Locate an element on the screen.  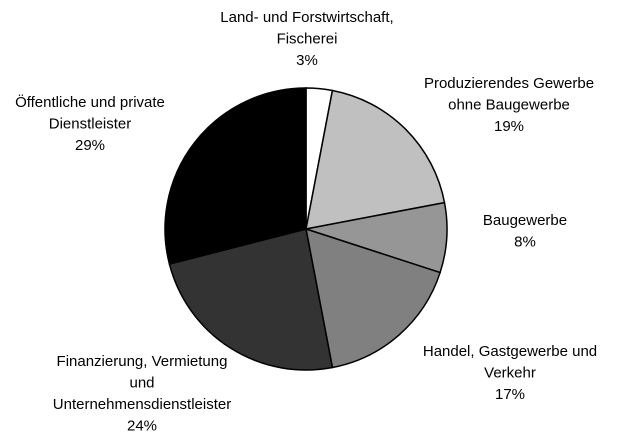
value-label: 17% is located at coordinates (510, 394).